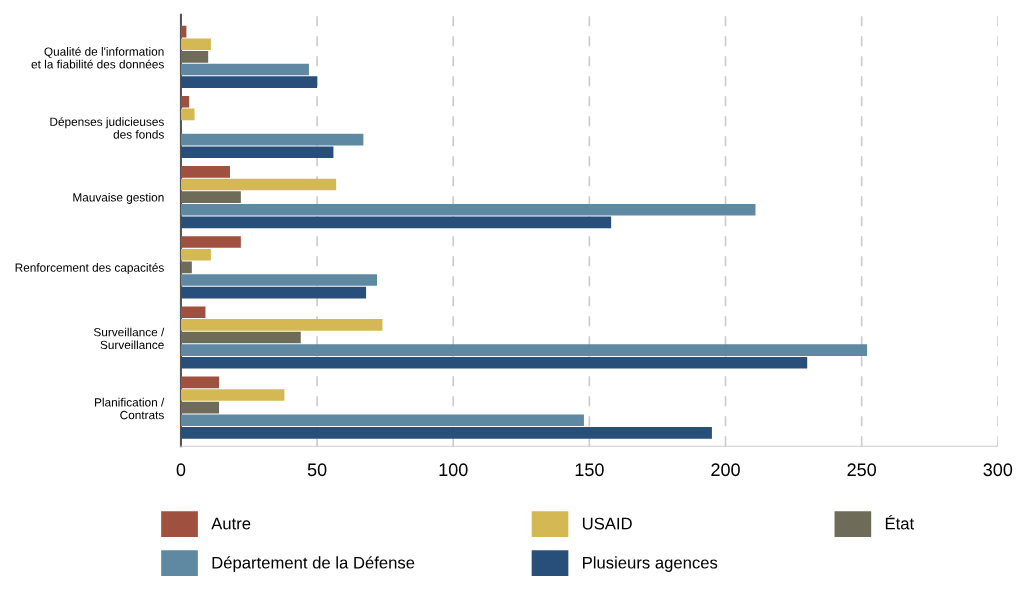 The width and height of the screenshot is (1034, 591). I want to click on y-tick-label: Dépenses judicieuses des fonds, so click(107, 128).